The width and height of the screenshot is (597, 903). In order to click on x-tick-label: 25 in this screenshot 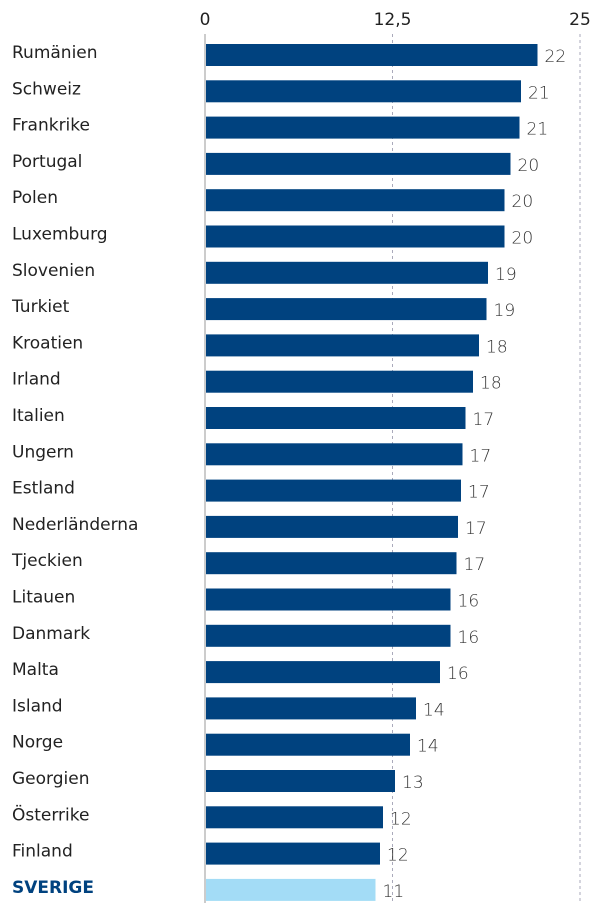, I will do `click(580, 20)`.